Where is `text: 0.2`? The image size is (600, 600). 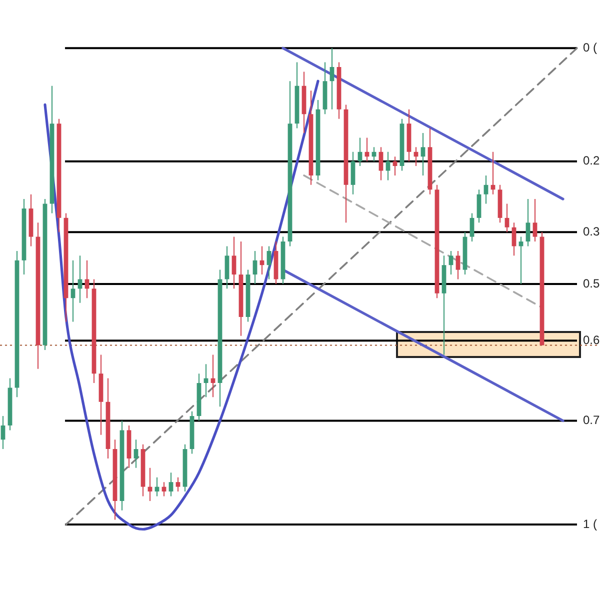 text: 0.2 is located at coordinates (591, 161).